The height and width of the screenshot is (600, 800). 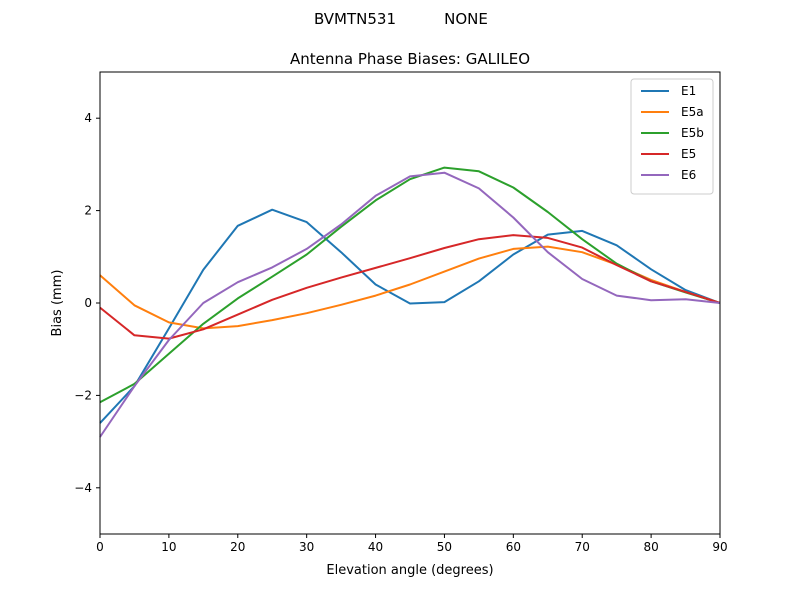 What do you see at coordinates (88, 303) in the screenshot?
I see `y-tick-label: 0` at bounding box center [88, 303].